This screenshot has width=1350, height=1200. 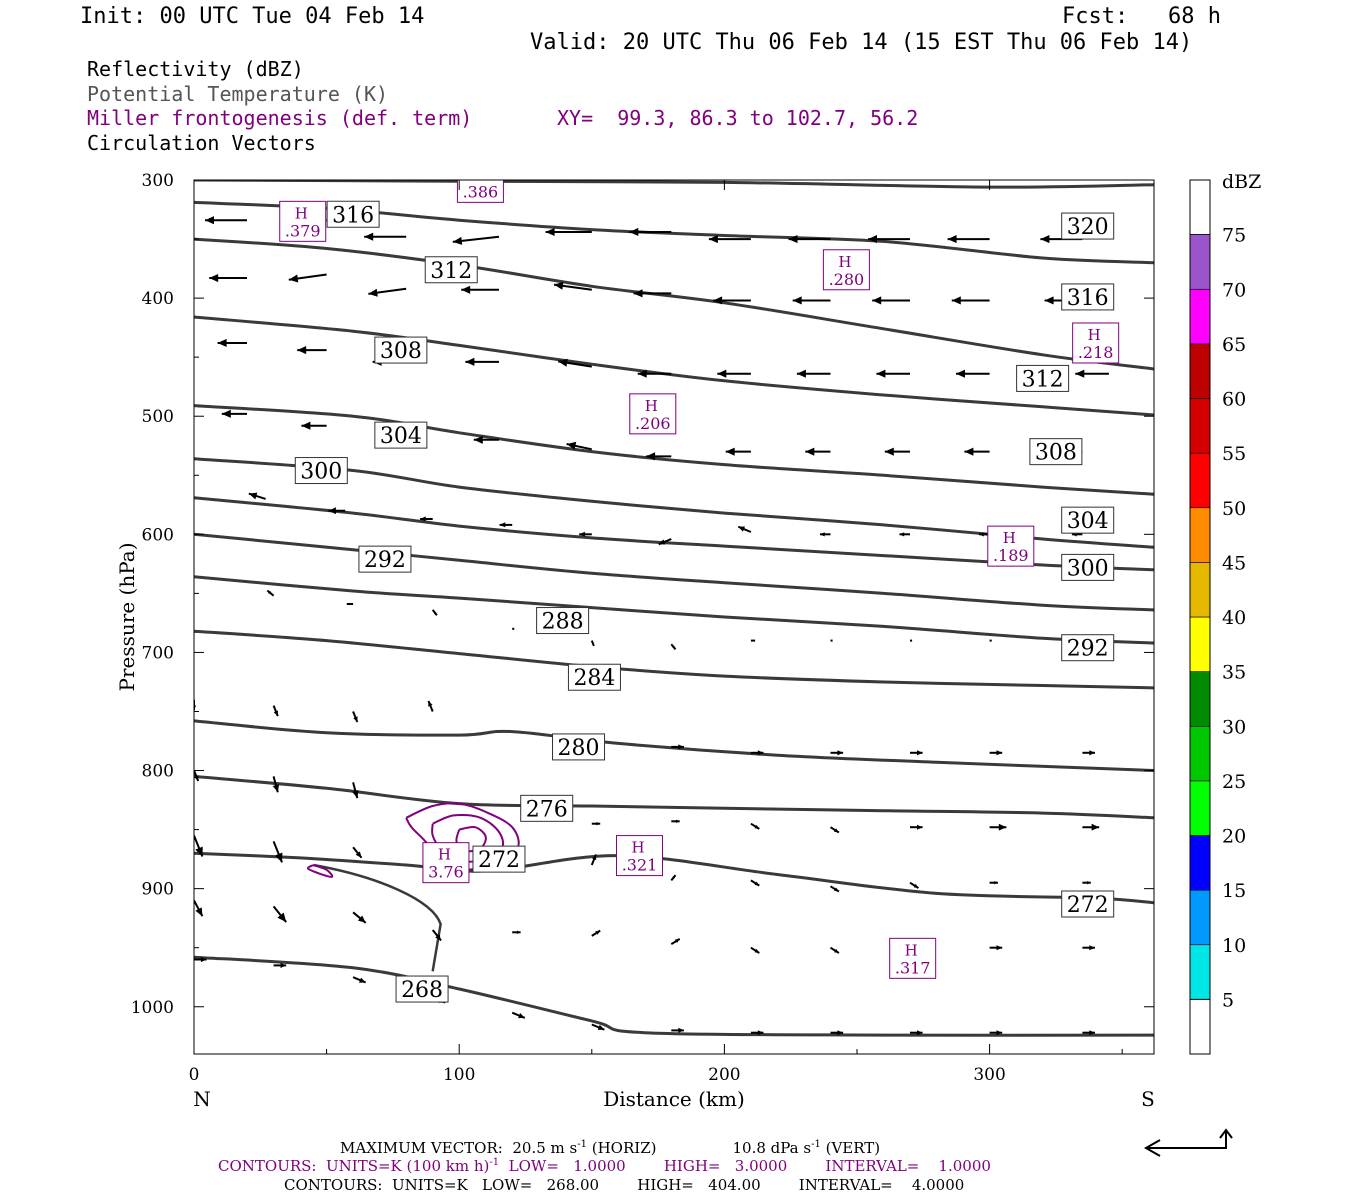 What do you see at coordinates (1225, 613) in the screenshot?
I see `dbz-colorbar: 5 10 15 20 25 30 35 40 45 50 55 60 65 70 75 dBZ` at bounding box center [1225, 613].